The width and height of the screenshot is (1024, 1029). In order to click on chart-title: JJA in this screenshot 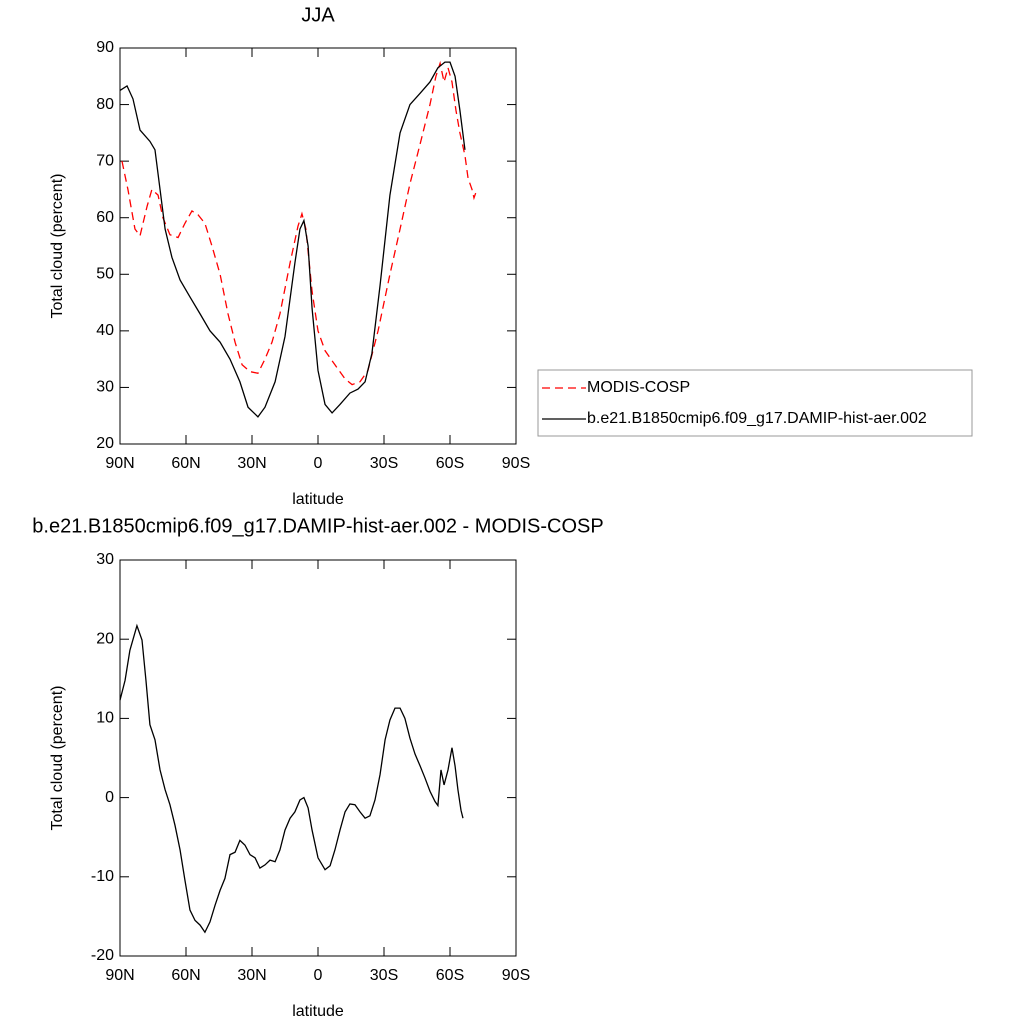, I will do `click(318, 15)`.